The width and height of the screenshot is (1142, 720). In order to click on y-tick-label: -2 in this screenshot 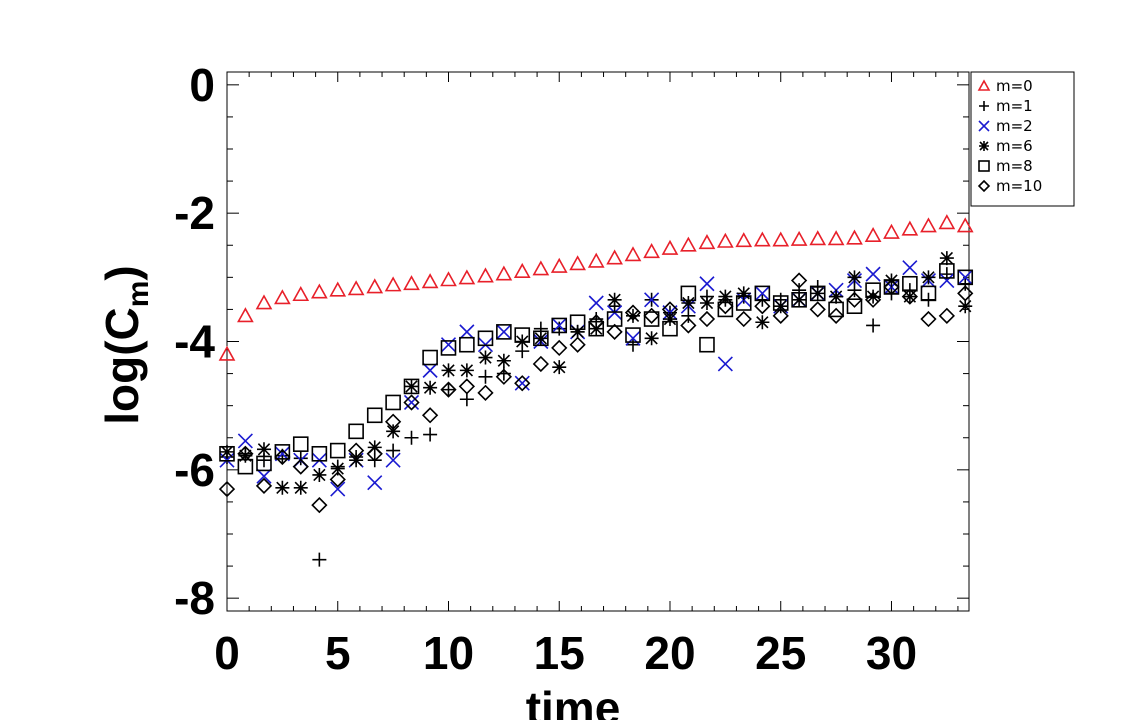, I will do `click(194, 213)`.